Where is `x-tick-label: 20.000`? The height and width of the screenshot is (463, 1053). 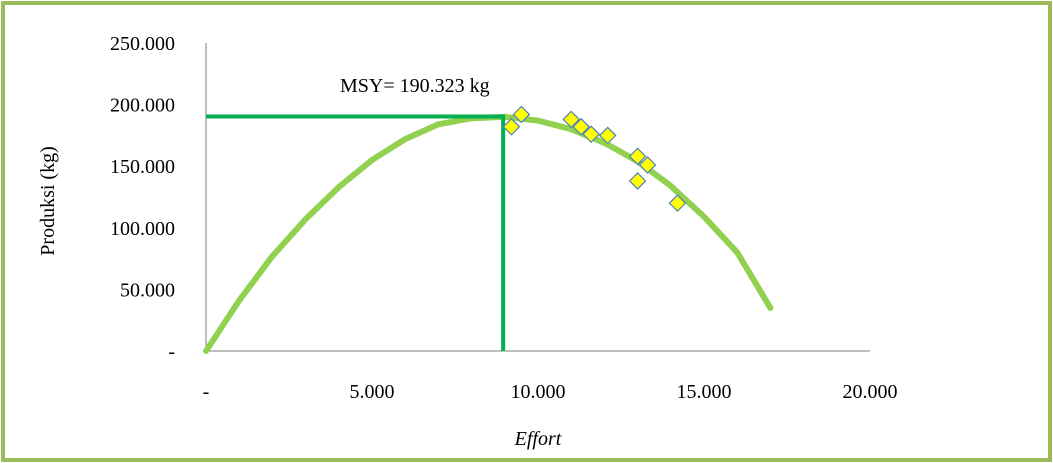
x-tick-label: 20.000 is located at coordinates (870, 392).